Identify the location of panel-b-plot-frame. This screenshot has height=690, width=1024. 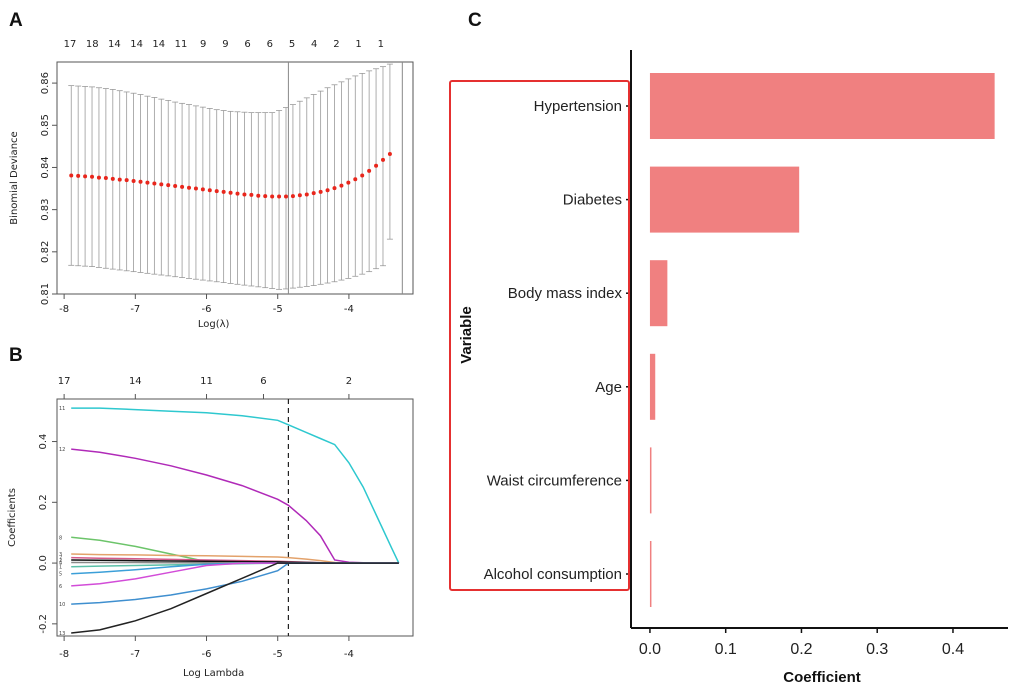
(235, 517).